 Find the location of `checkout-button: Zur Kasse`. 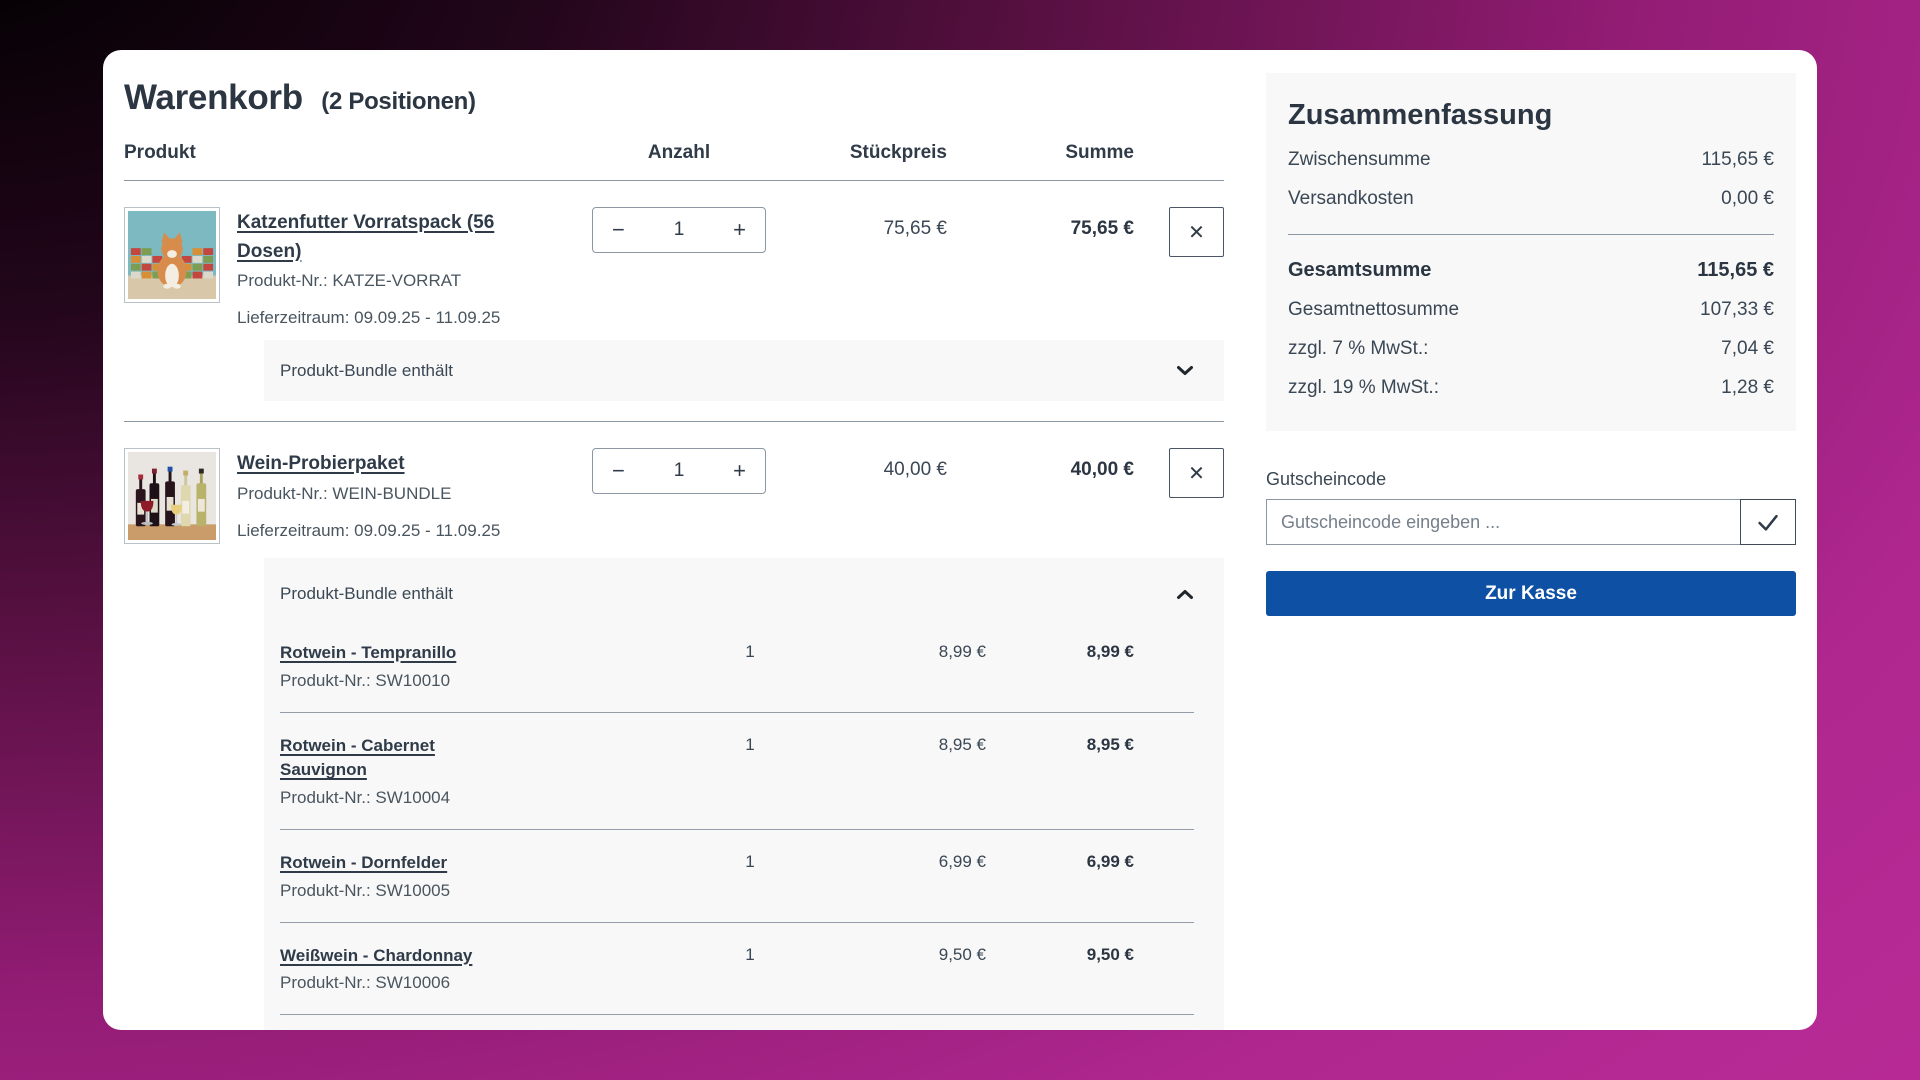

checkout-button: Zur Kasse is located at coordinates (1531, 593).